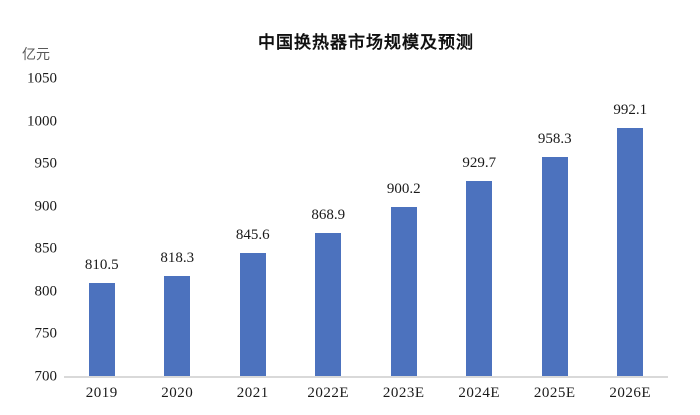 This screenshot has height=415, width=700. What do you see at coordinates (366, 42) in the screenshot?
I see `chart-title: 中国换热器市场规模及预测` at bounding box center [366, 42].